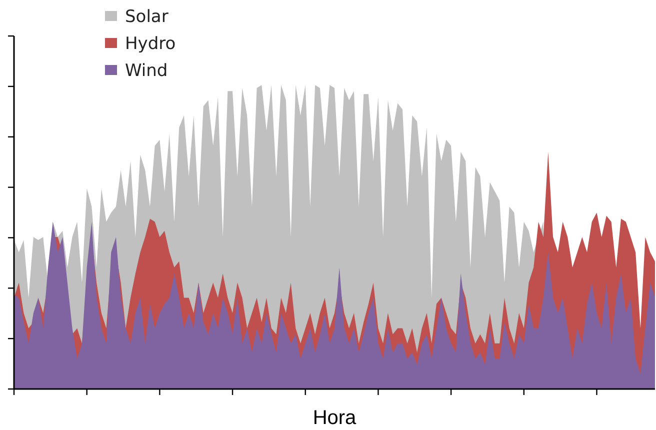 The image size is (656, 430). What do you see at coordinates (335, 418) in the screenshot?
I see `x-axis-title: Hora` at bounding box center [335, 418].